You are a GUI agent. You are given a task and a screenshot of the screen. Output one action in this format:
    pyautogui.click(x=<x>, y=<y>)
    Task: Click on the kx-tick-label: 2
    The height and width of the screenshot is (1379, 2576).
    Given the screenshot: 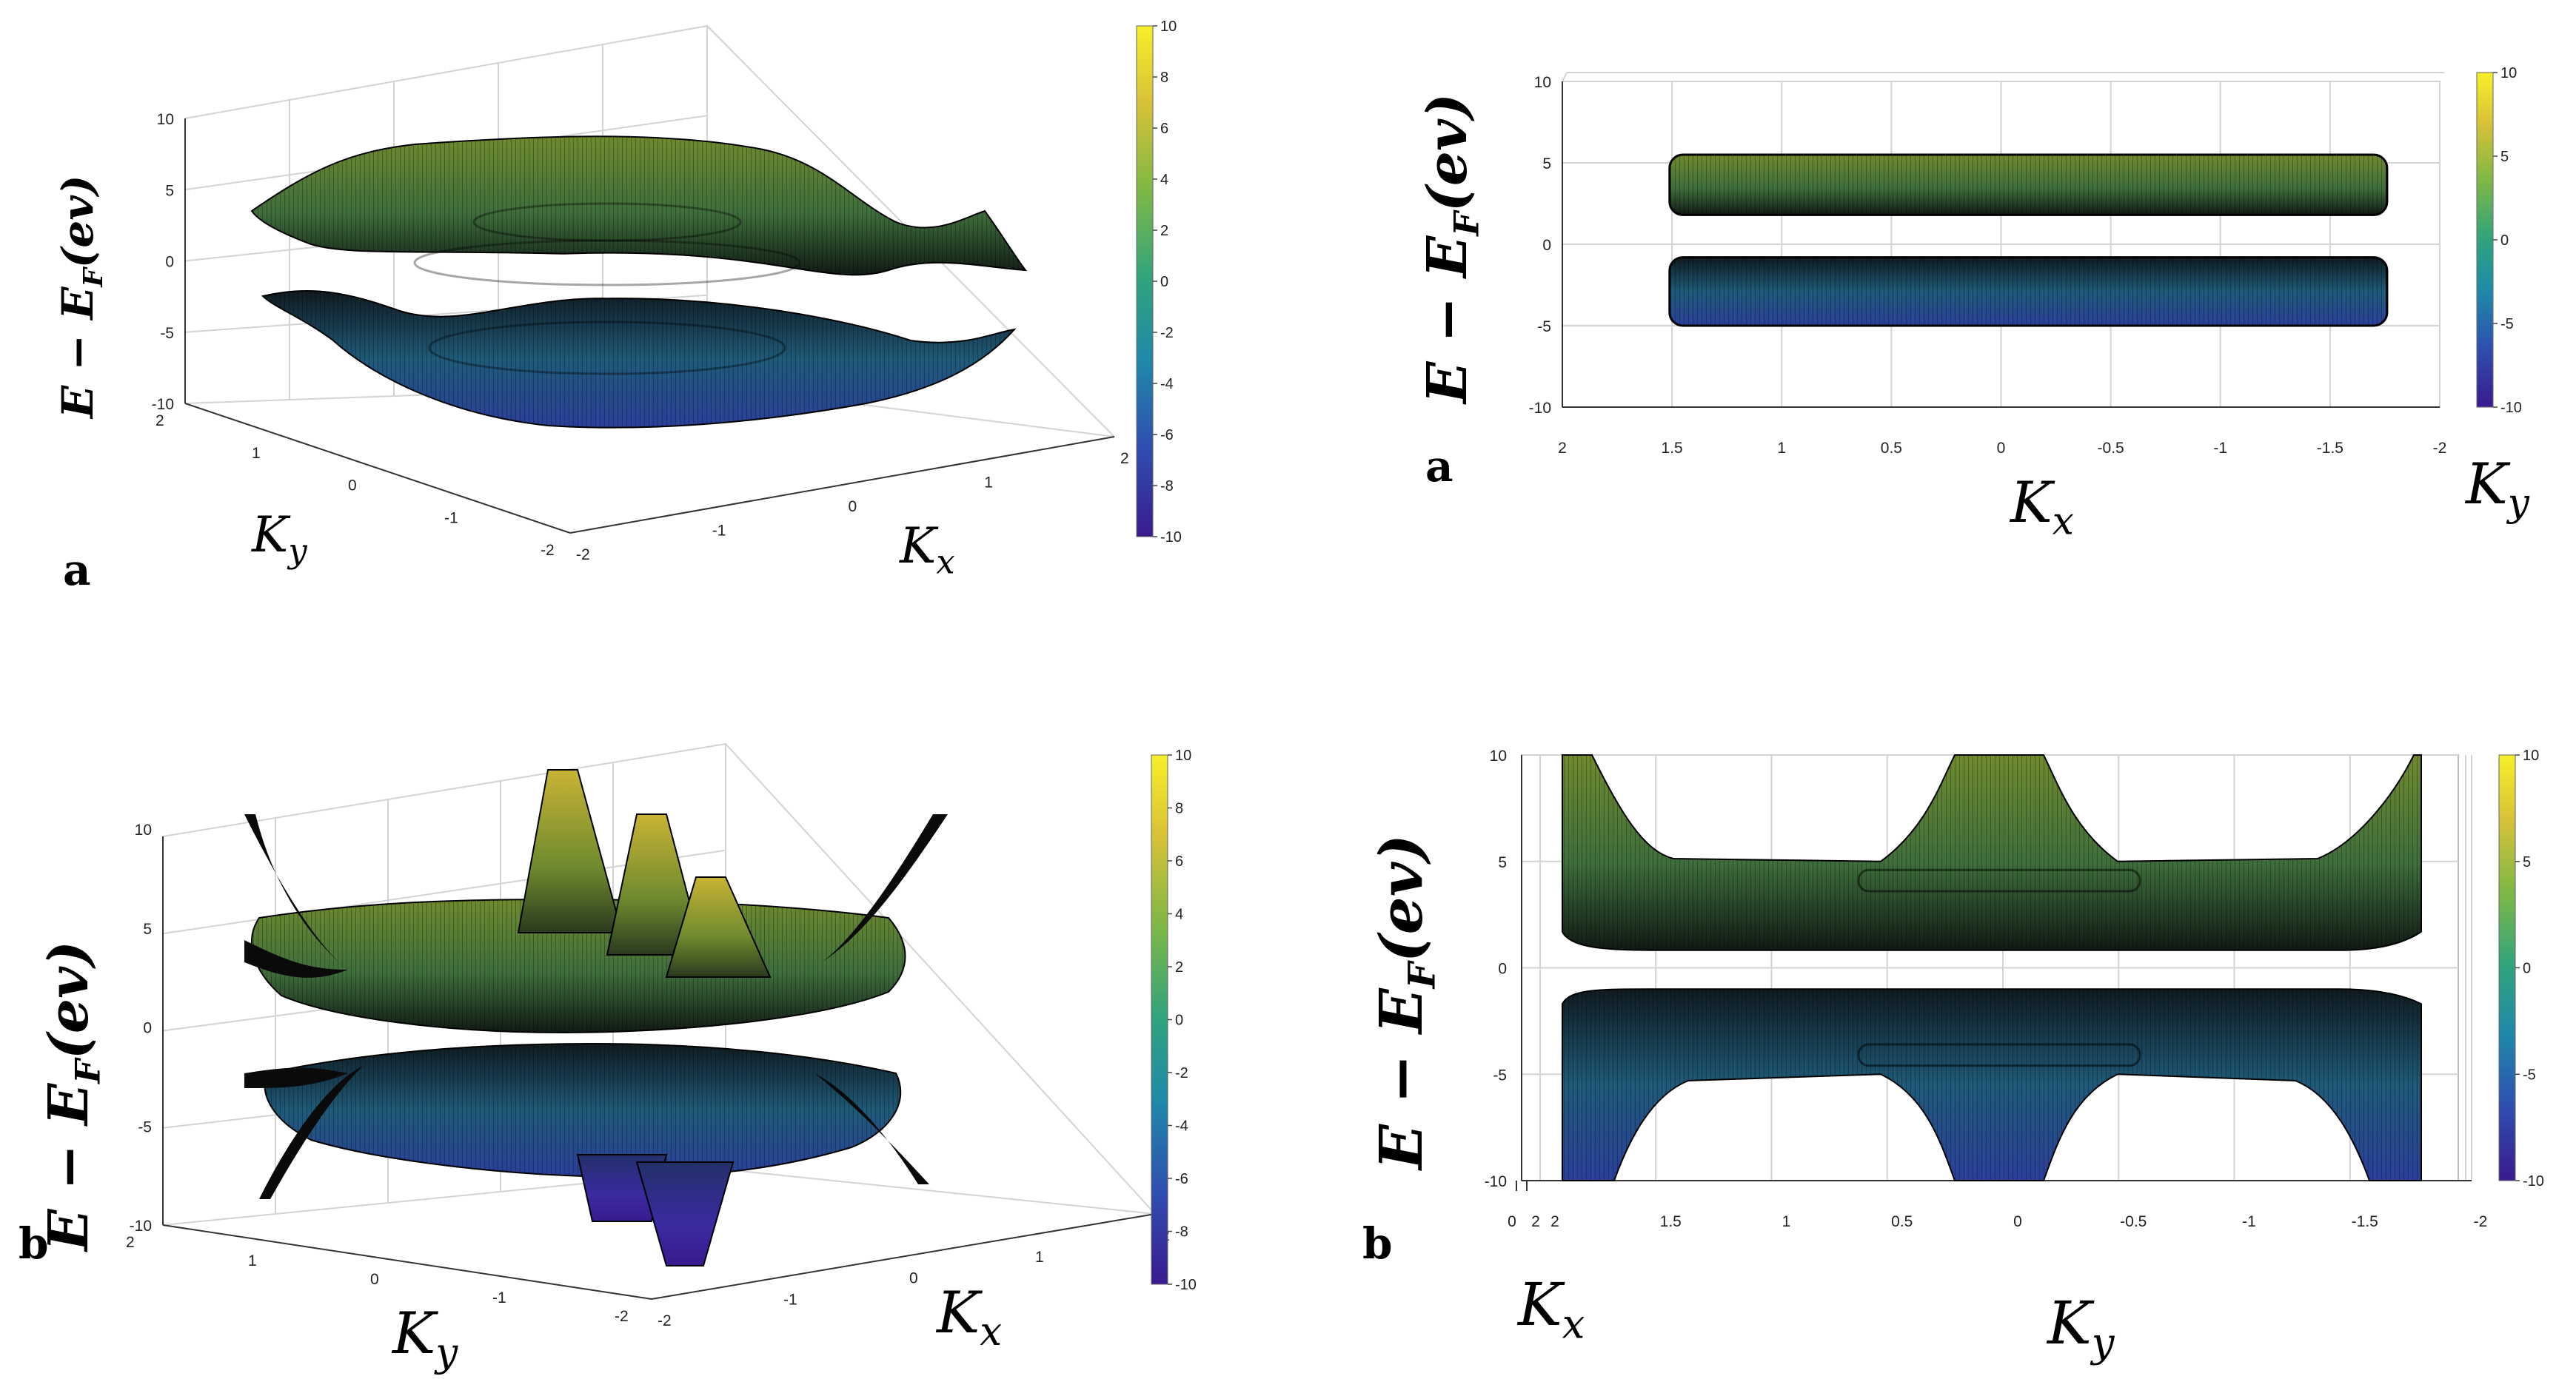 What is the action you would take?
    pyautogui.click(x=1536, y=1221)
    